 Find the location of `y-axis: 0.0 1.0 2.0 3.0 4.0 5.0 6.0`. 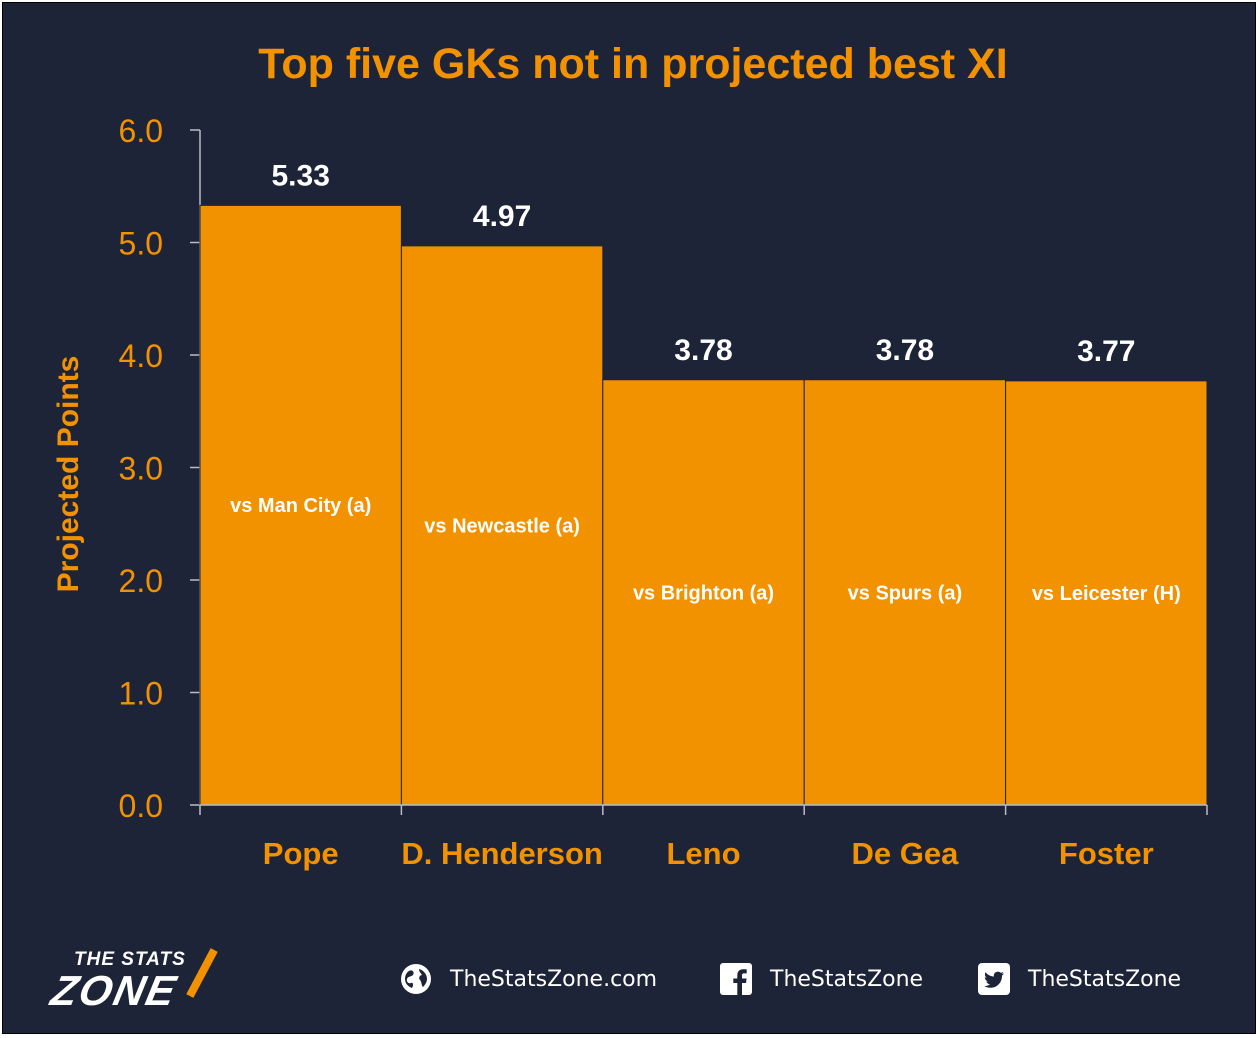

y-axis: 0.0 1.0 2.0 3.0 4.0 5.0 6.0 is located at coordinates (160, 468).